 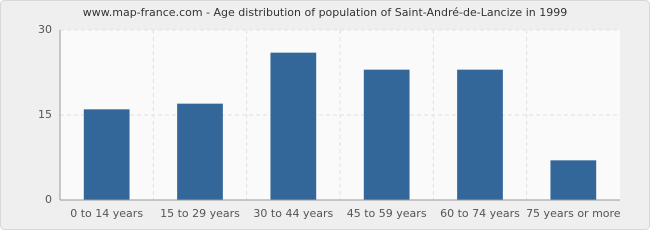 What do you see at coordinates (573, 213) in the screenshot?
I see `x-tick-label: 75 years or more` at bounding box center [573, 213].